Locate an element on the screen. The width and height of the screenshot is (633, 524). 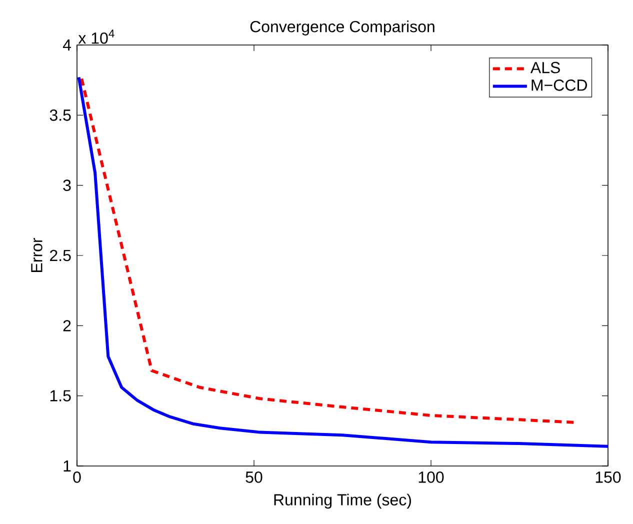
y-tick-label: 3 is located at coordinates (67, 185).